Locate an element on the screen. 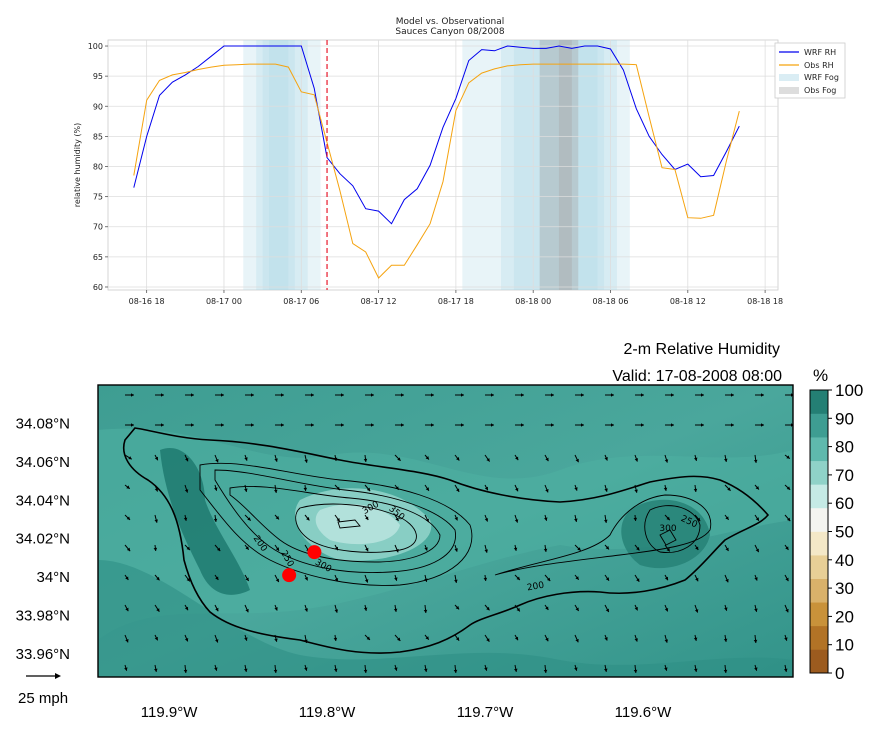  rh-field-south is located at coordinates (445, 618).